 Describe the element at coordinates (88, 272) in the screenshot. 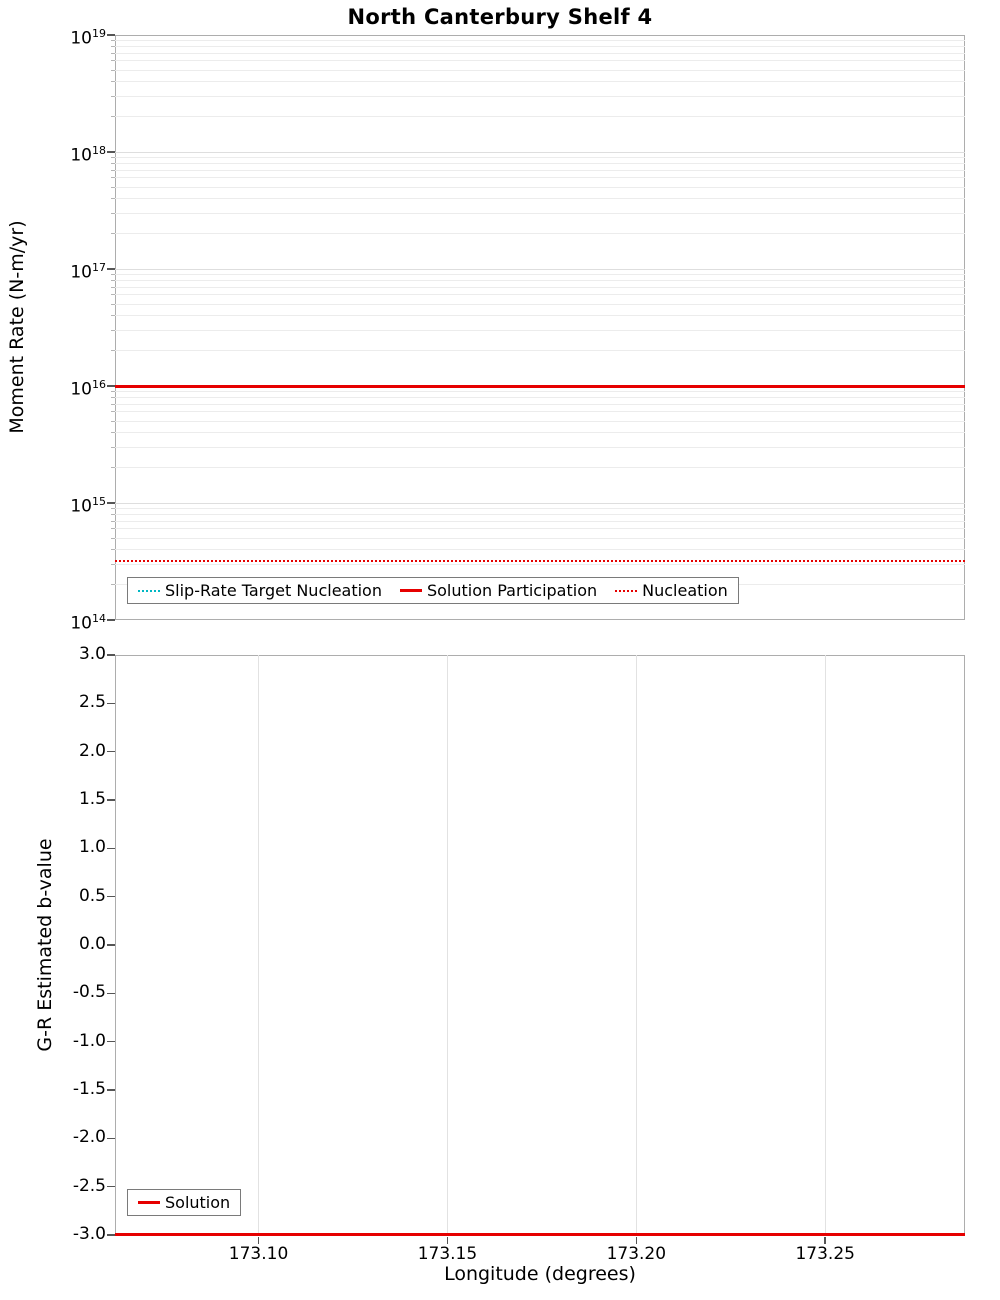

I see `y-tick-label: 1017` at that location.